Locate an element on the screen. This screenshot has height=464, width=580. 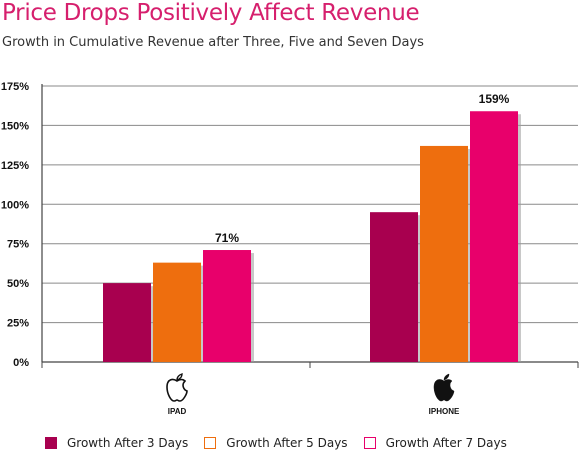
legend-swatch-3-days is located at coordinates (51, 443).